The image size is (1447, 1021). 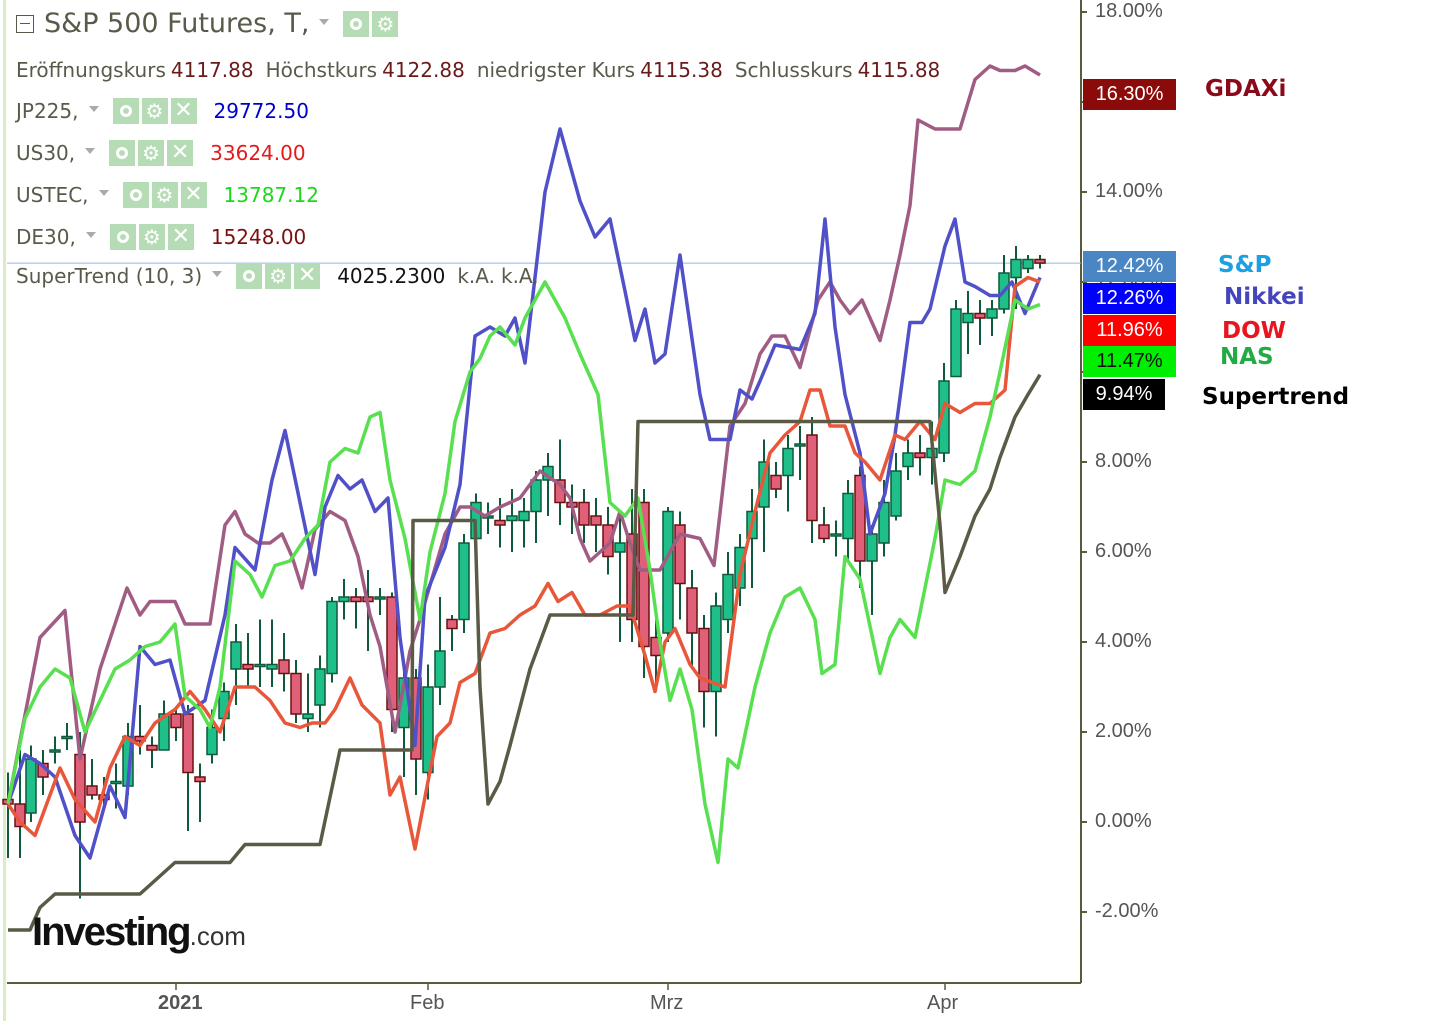 What do you see at coordinates (1129, 361) in the screenshot?
I see `last-value-badge-nas: 11.47%` at bounding box center [1129, 361].